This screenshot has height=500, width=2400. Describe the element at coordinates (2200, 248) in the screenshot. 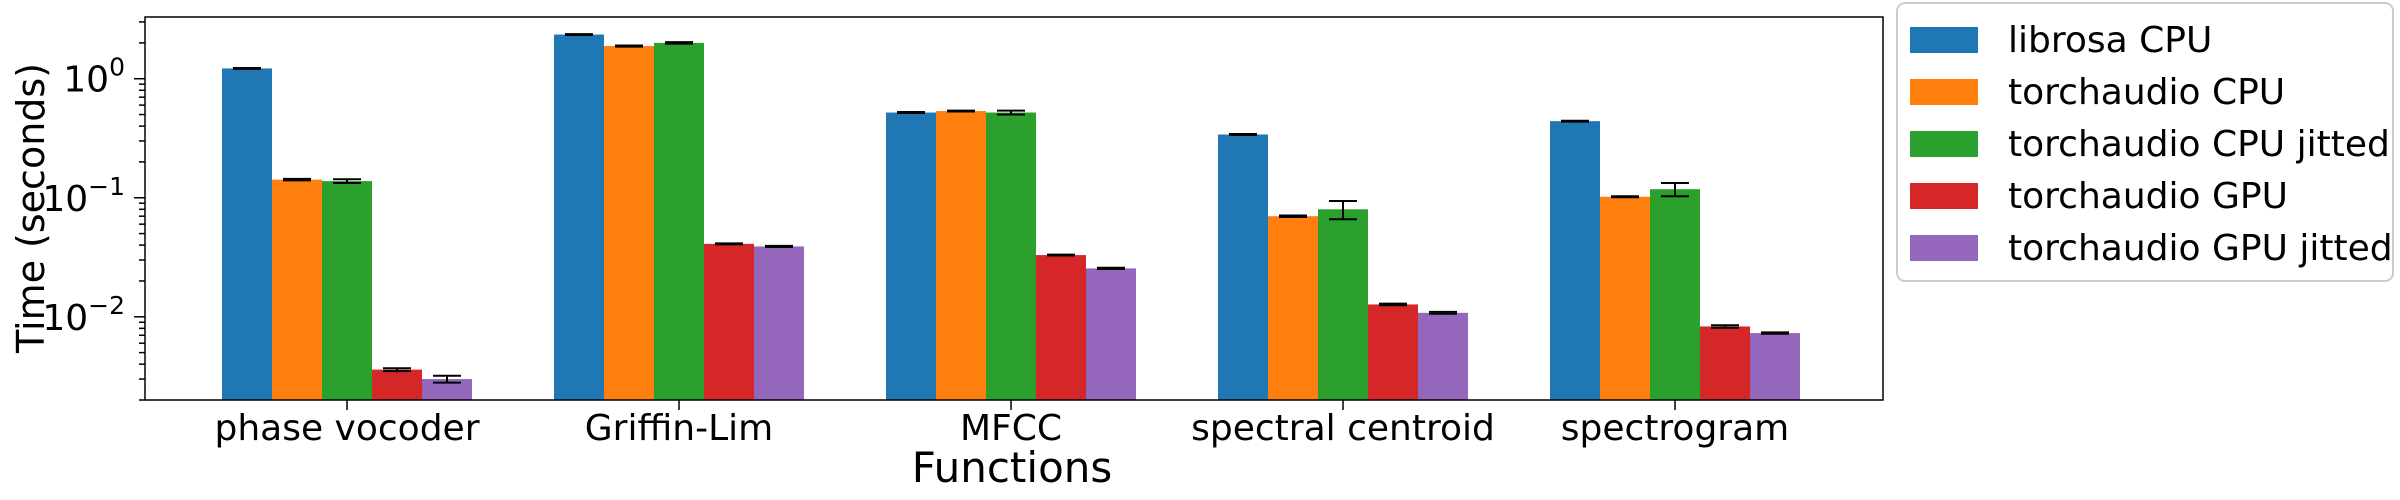

I see `legend-label: torchaudio GPU jitted` at that location.